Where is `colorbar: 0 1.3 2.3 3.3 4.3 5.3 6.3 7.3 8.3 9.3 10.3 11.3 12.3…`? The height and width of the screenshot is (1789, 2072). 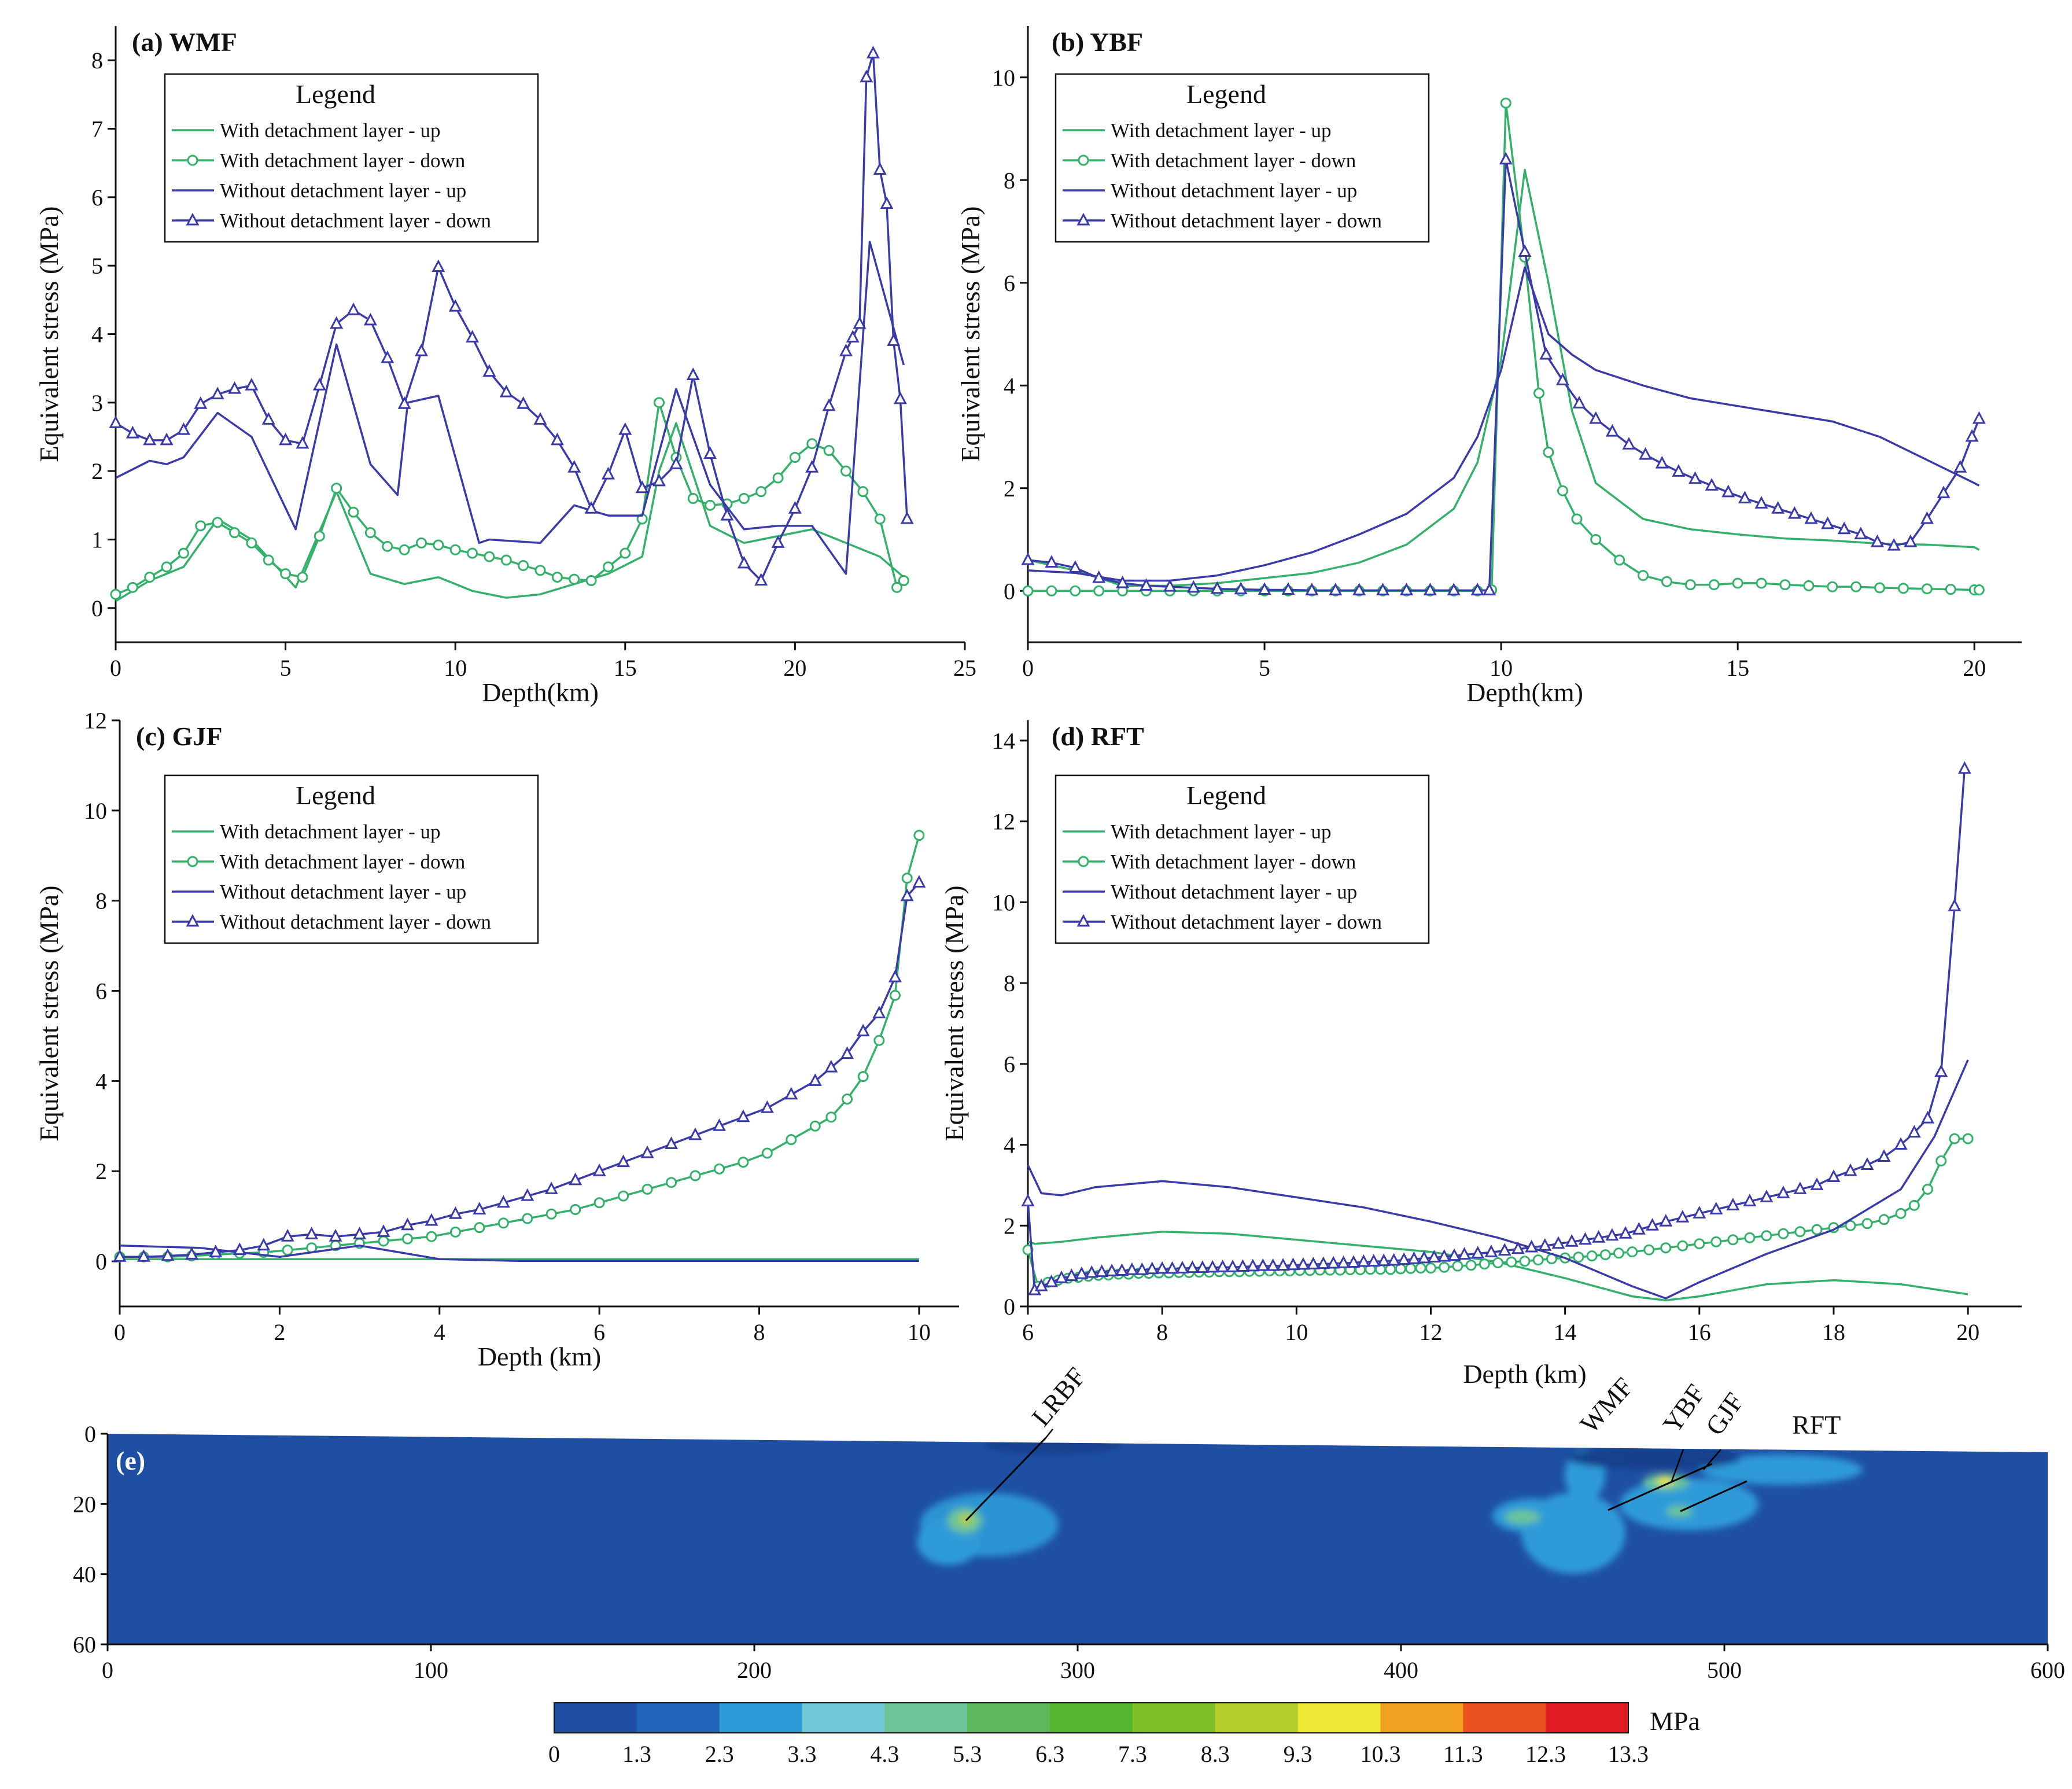
colorbar: 0 1.3 2.3 3.3 4.3 5.3 6.3 7.3 8.3 9.3 10.3 11.3 12.3… is located at coordinates (1098, 1735).